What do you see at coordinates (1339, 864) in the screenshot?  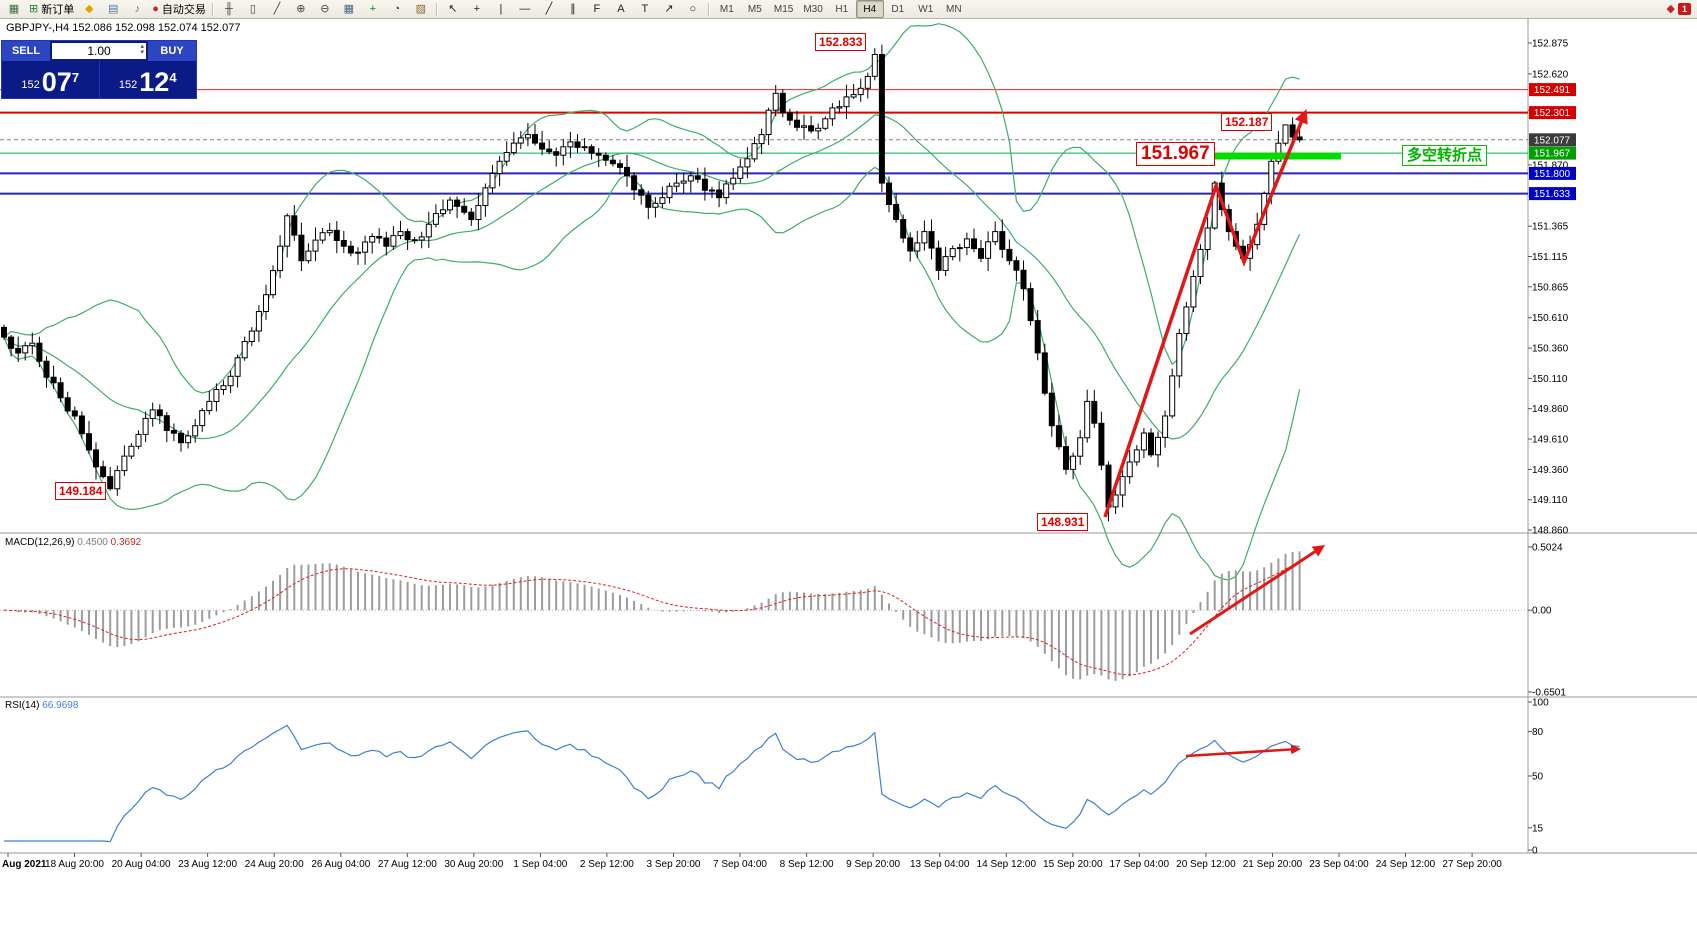 I see `svg-text: 23 Sep 04:00` at bounding box center [1339, 864].